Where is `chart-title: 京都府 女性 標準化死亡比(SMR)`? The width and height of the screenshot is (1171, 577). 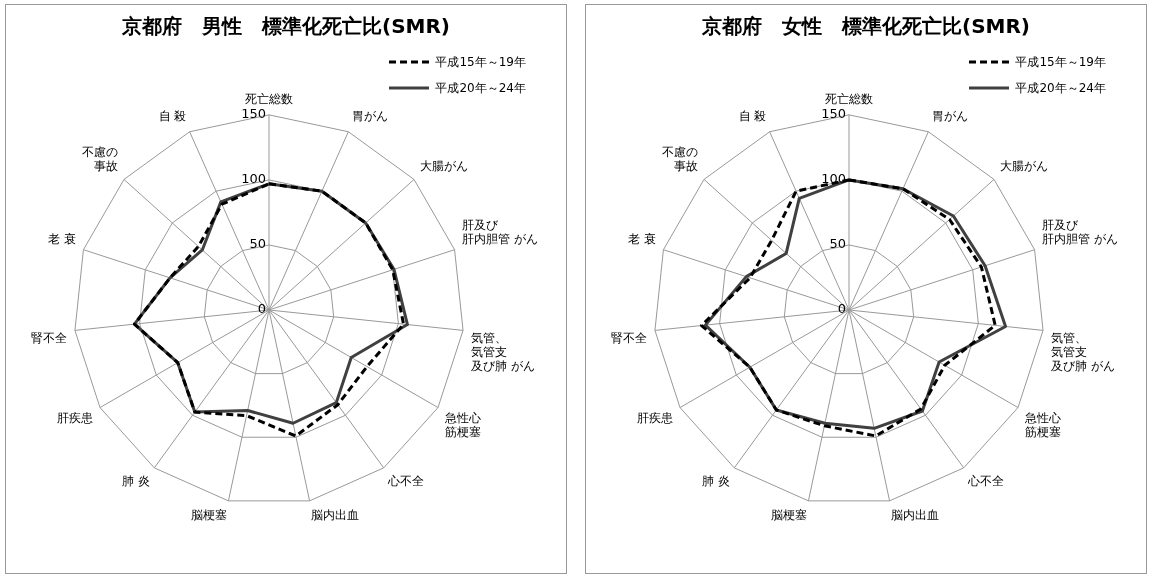 chart-title: 京都府 女性 標準化死亡比(SMR) is located at coordinates (866, 26).